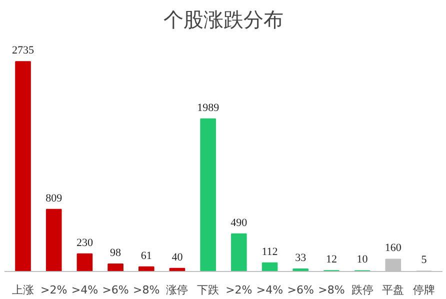 This screenshot has height=299, width=446. I want to click on data-label: 112, so click(270, 252).